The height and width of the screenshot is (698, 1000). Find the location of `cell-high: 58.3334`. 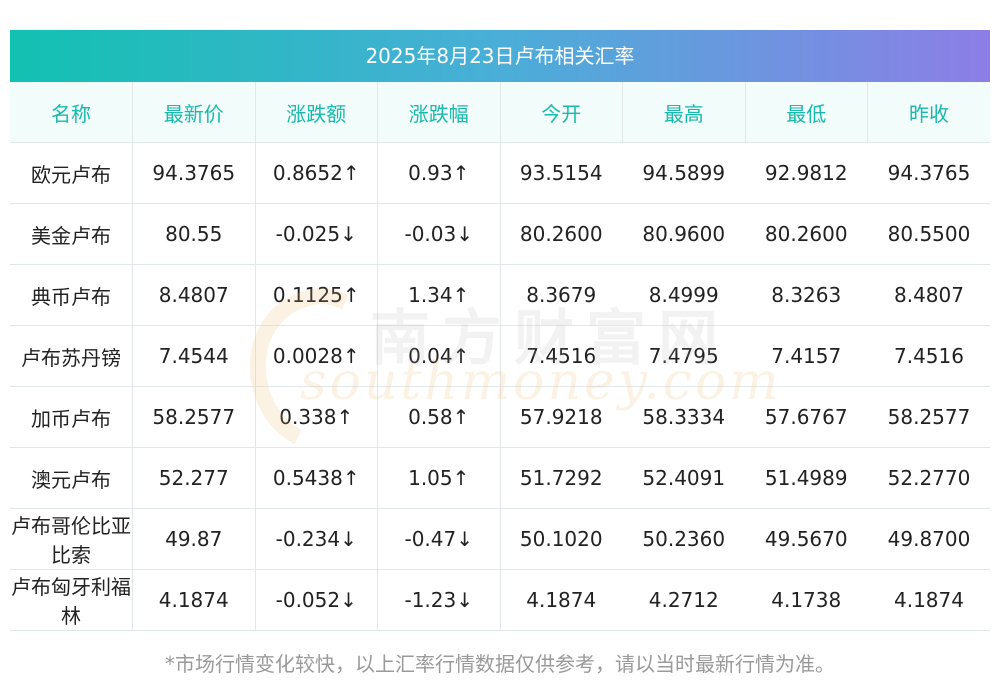

cell-high: 58.3334 is located at coordinates (683, 417).